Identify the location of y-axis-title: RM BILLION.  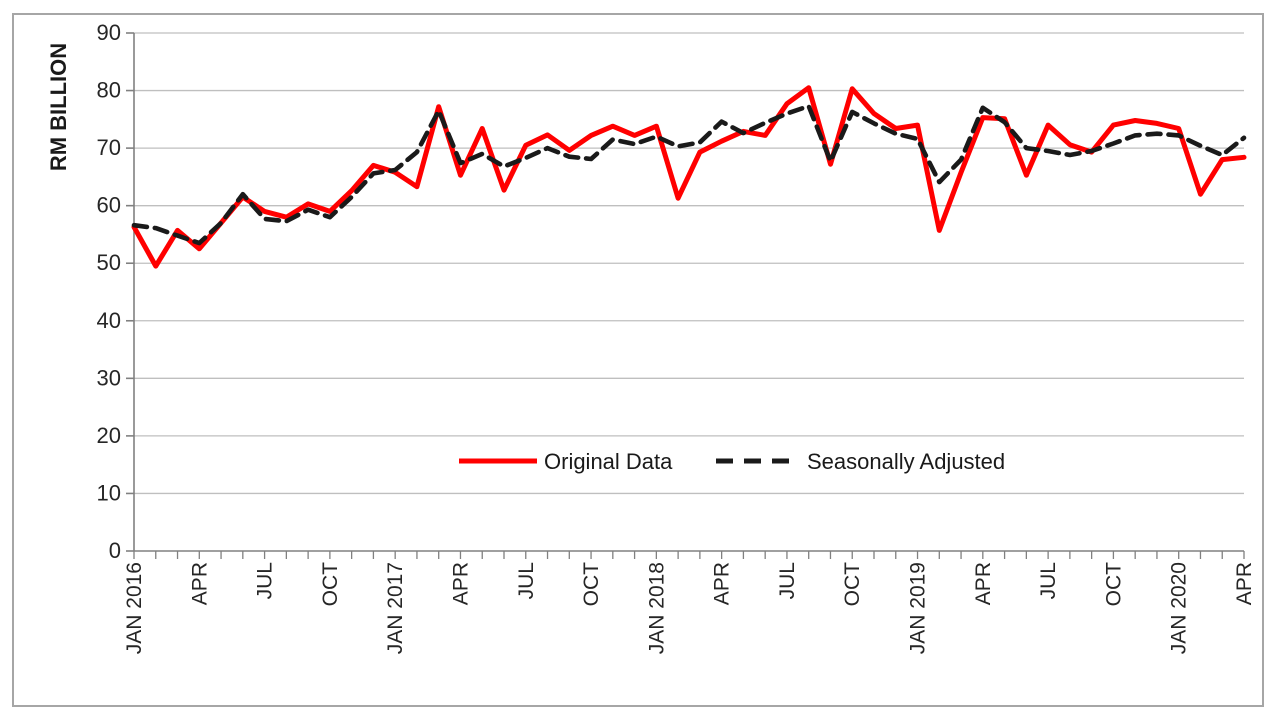
(58, 107).